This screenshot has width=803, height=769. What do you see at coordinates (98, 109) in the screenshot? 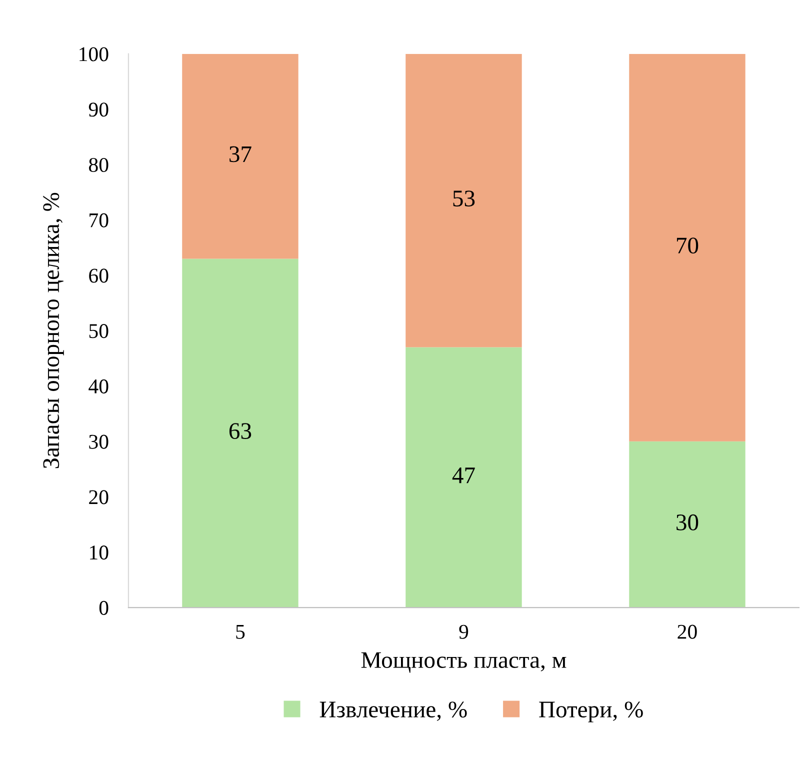
I see `y-tick-label: 90` at bounding box center [98, 109].